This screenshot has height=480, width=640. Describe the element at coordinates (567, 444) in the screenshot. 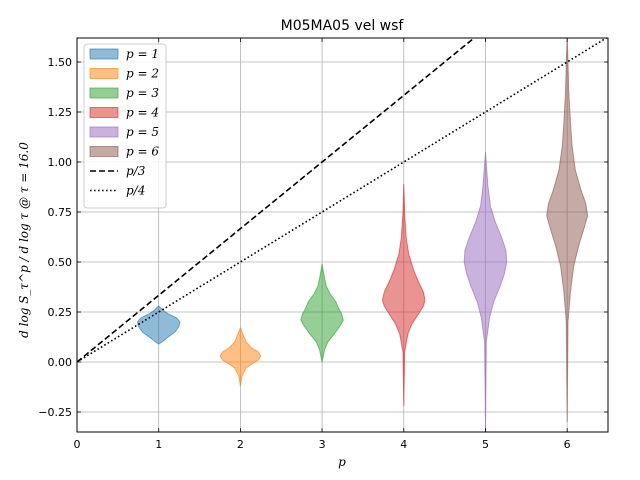

I see `x-tick-label: 6` at that location.